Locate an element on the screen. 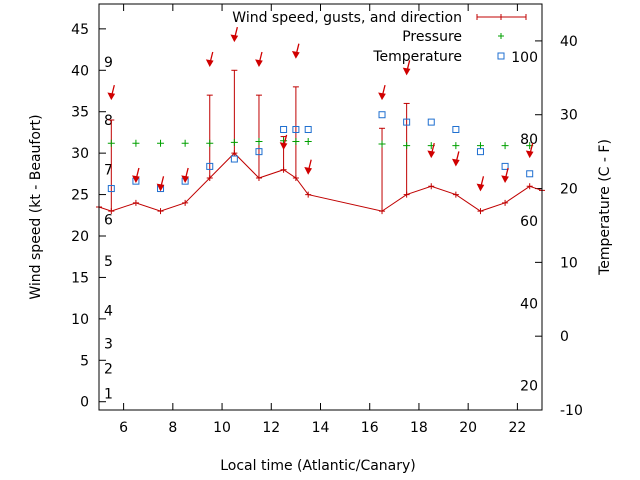 This screenshot has height=480, width=640. fahrenheit-label: 20 is located at coordinates (529, 387).